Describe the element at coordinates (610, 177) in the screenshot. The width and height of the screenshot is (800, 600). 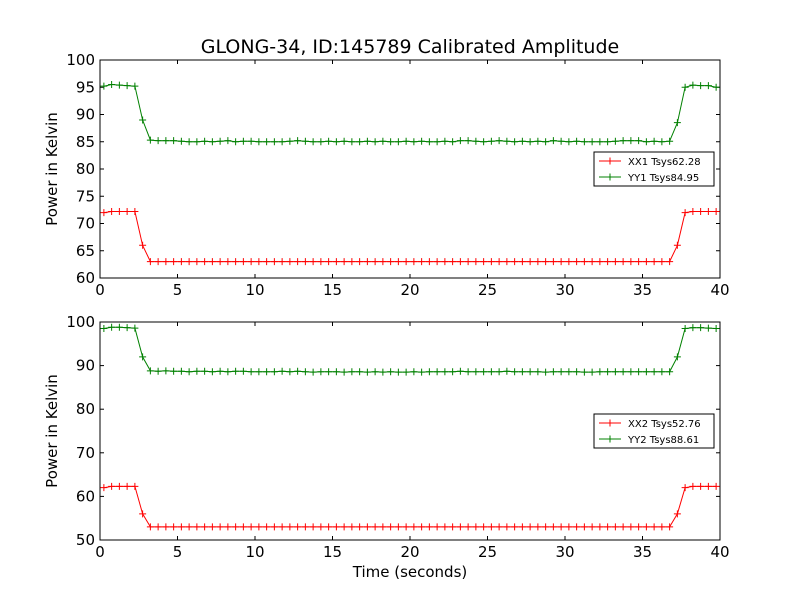
I see `legend-marker` at that location.